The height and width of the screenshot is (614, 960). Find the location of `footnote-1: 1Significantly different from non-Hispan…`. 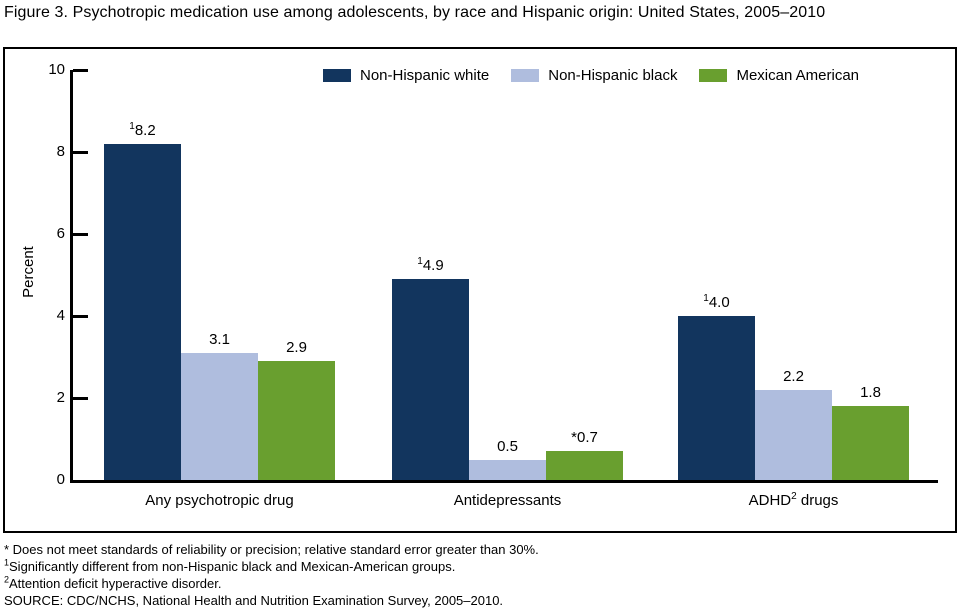

footnote-1: 1Significantly different from non-Hispan… is located at coordinates (230, 565).